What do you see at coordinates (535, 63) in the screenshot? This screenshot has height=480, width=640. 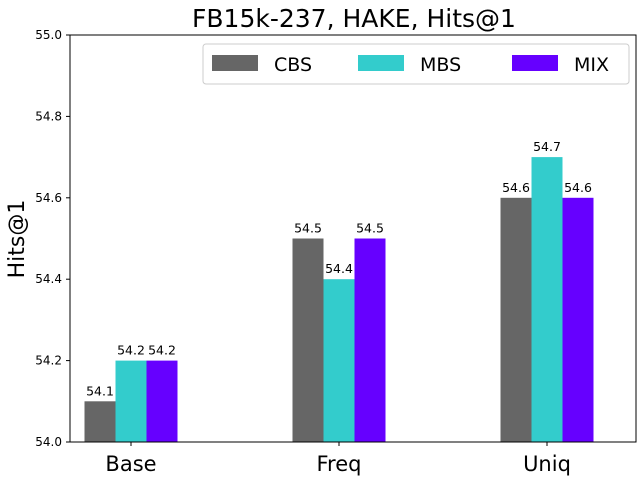 I see `legend-swatch-mix` at bounding box center [535, 63].